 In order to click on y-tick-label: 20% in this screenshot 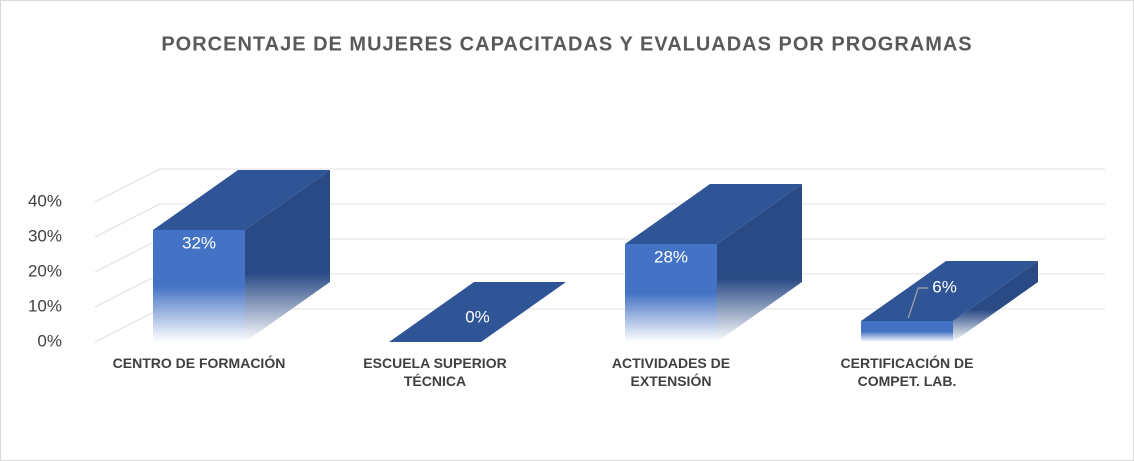, I will do `click(45, 270)`.